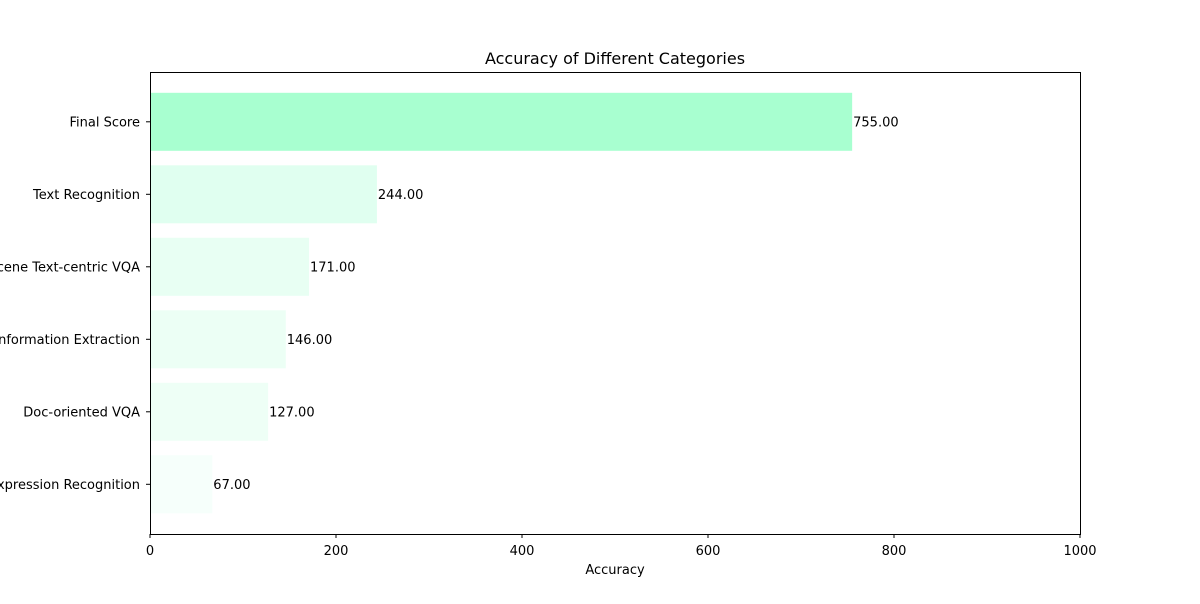 The height and width of the screenshot is (604, 1200). Describe the element at coordinates (894, 551) in the screenshot. I see `x-tick-label: 800` at that location.